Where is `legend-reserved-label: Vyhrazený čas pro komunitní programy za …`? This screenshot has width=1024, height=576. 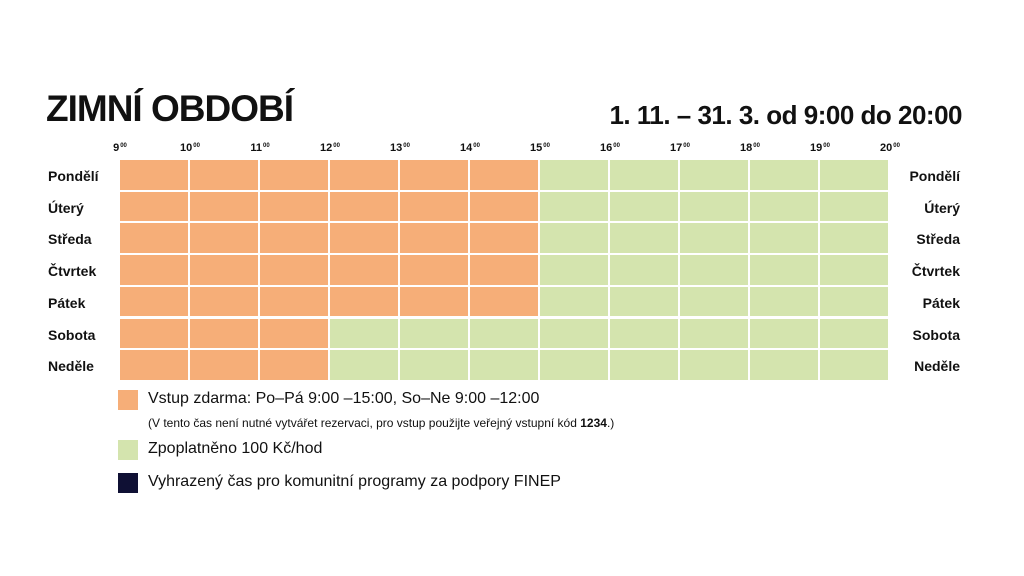 legend-reserved-label: Vyhrazený čas pro komunitní programy za … is located at coordinates (354, 481).